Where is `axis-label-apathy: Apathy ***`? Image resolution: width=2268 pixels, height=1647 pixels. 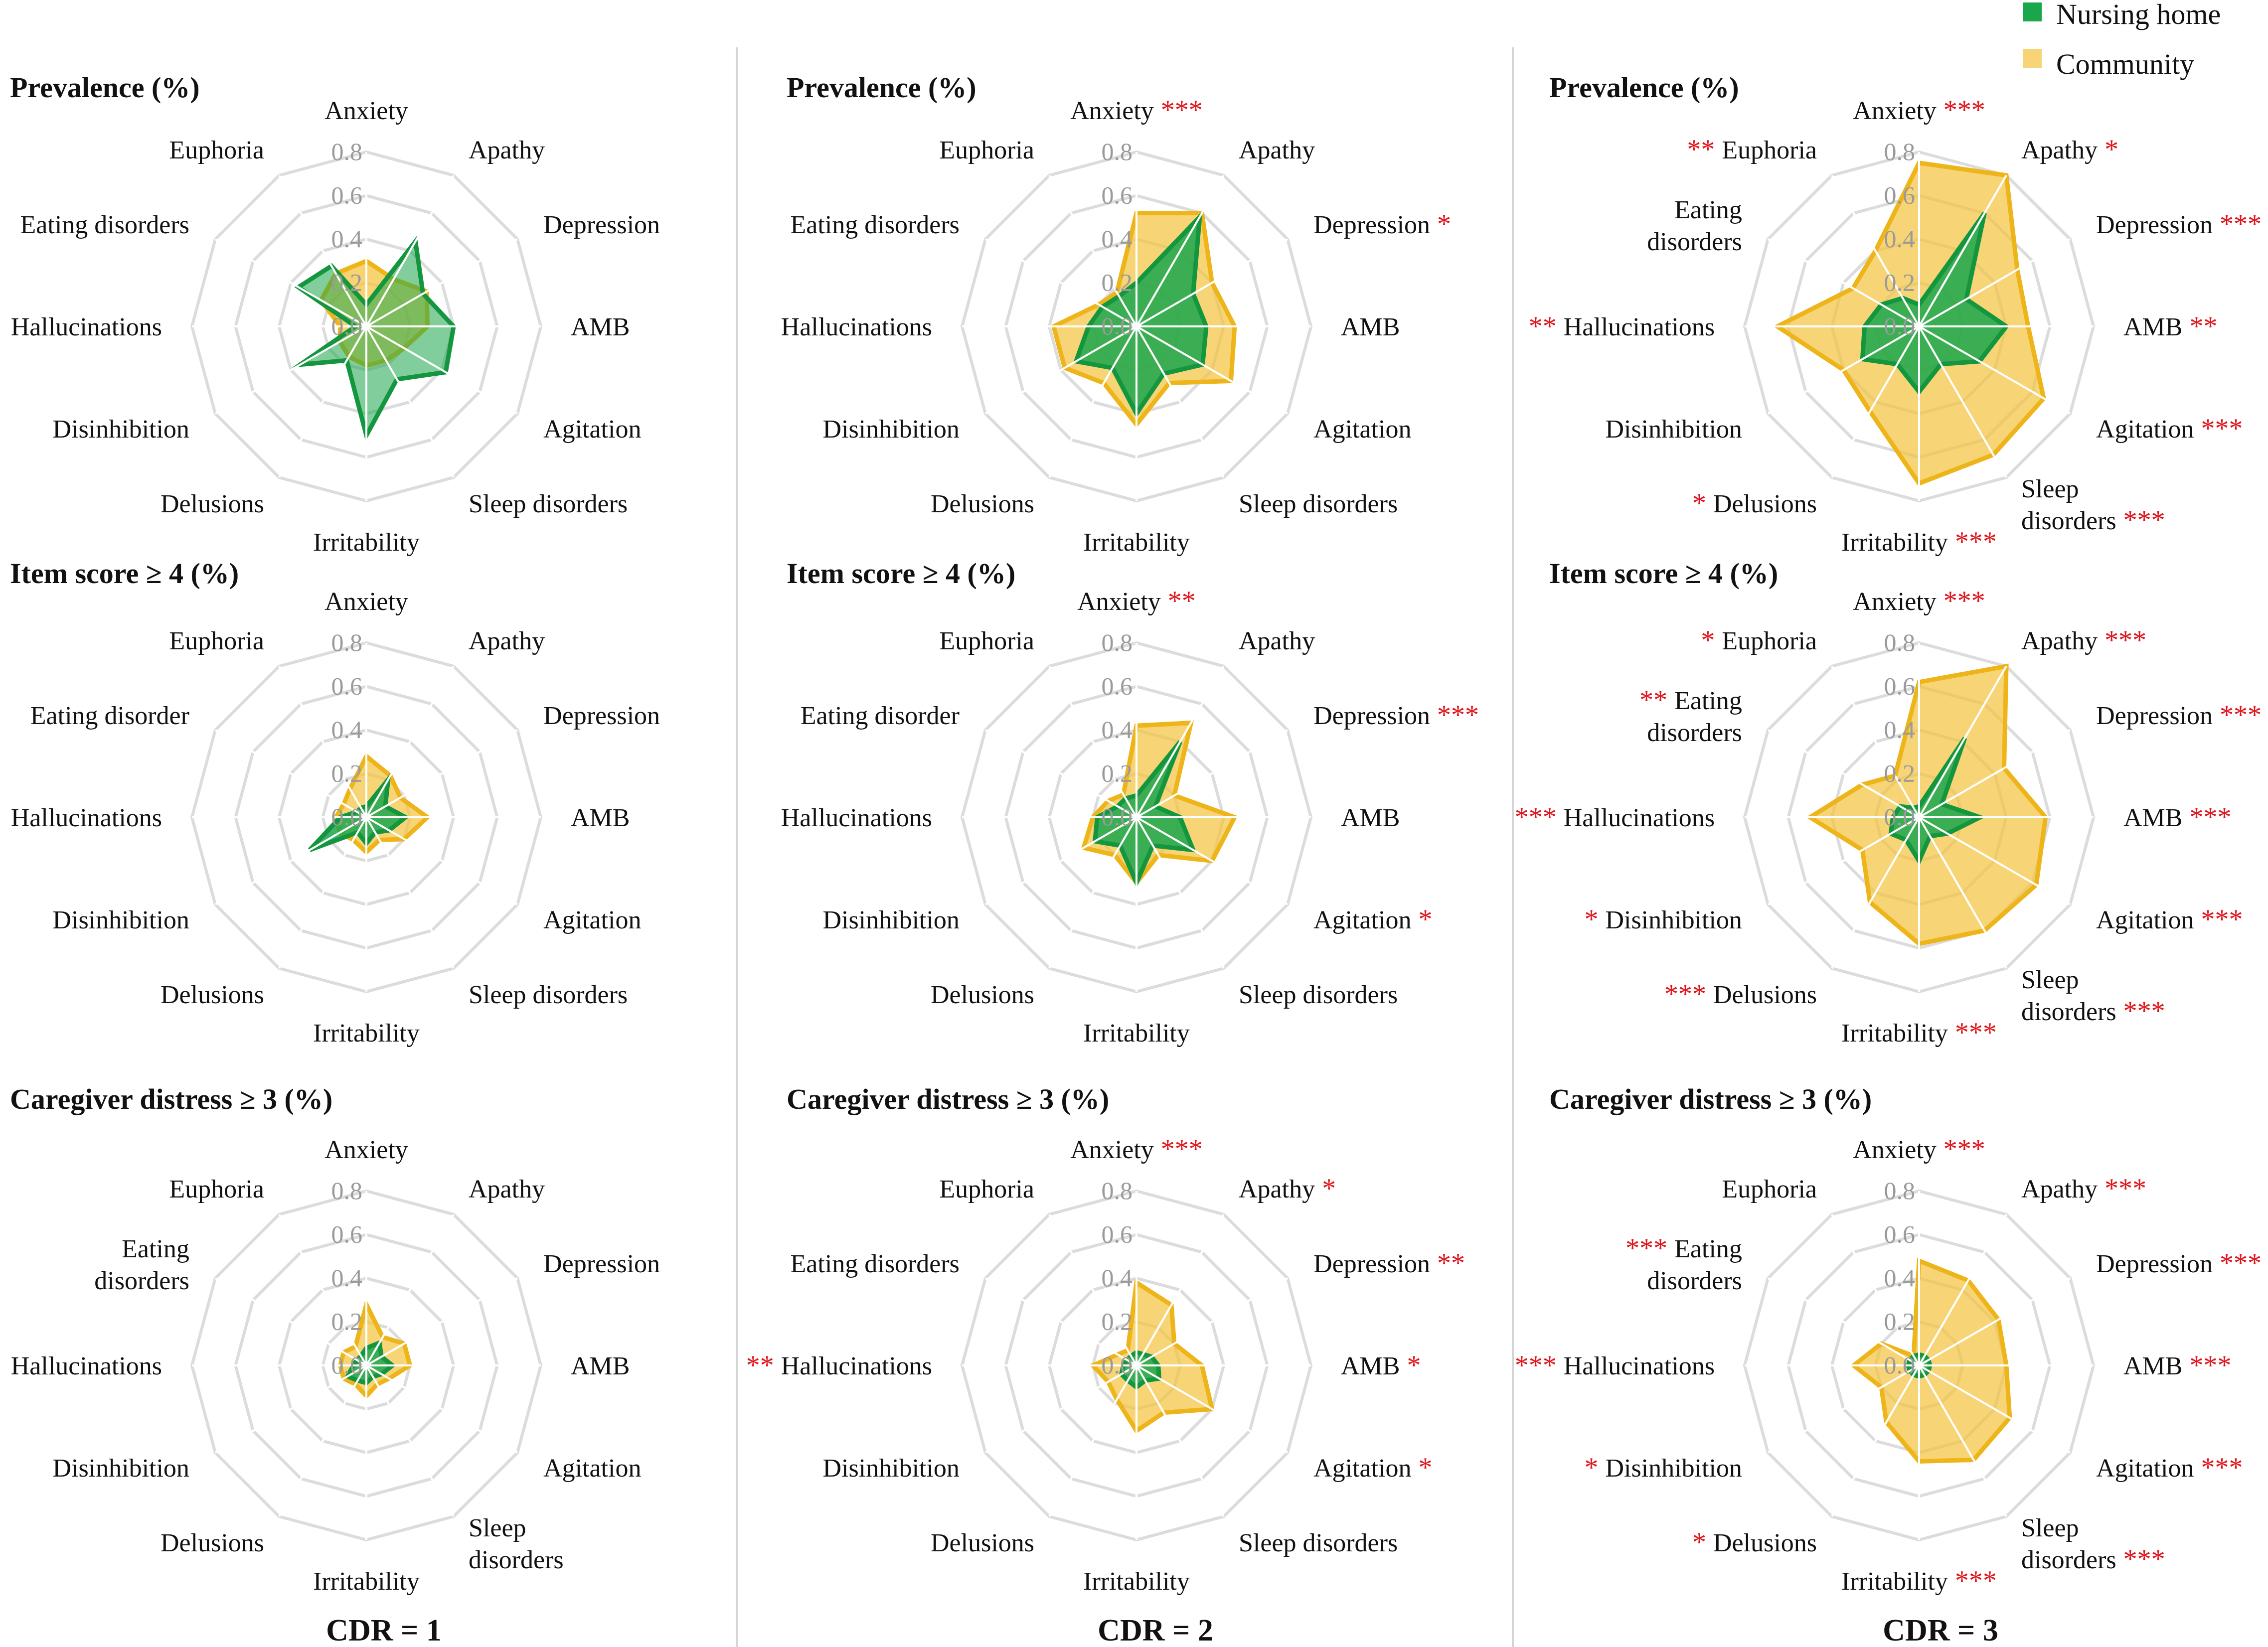 axis-label-apathy: Apathy *** is located at coordinates (2083, 1188).